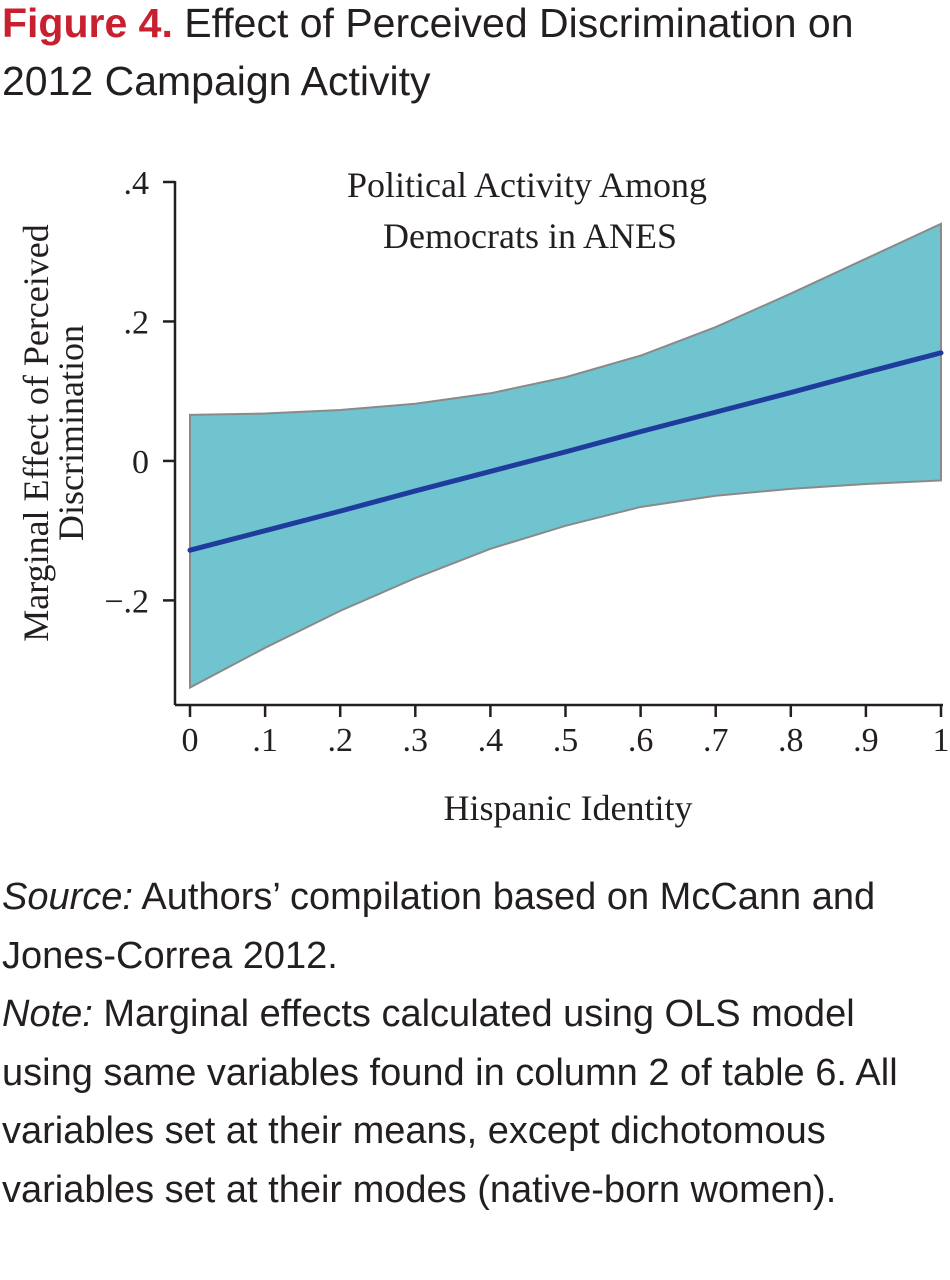 This screenshot has height=1280, width=950. Describe the element at coordinates (416, 740) in the screenshot. I see `x-tick-label: .3` at that location.